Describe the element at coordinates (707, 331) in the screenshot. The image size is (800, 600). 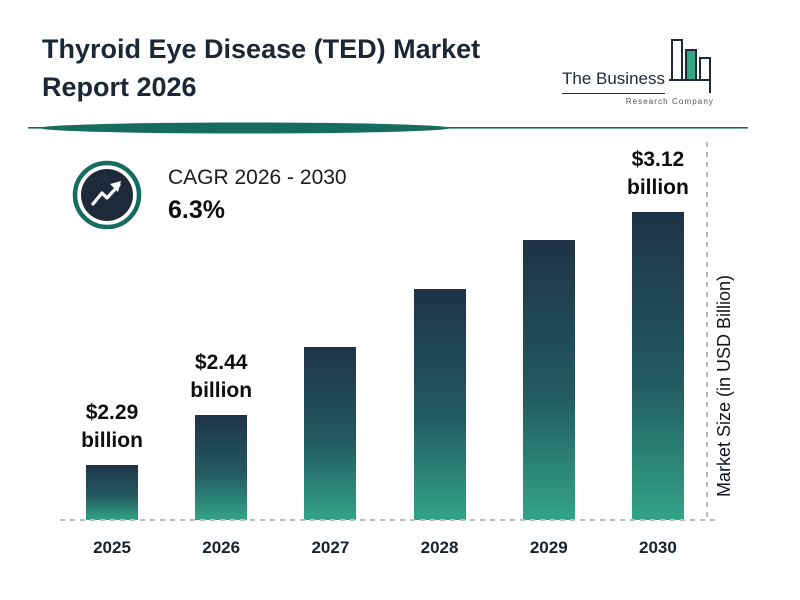
I see `right-axis-line` at that location.